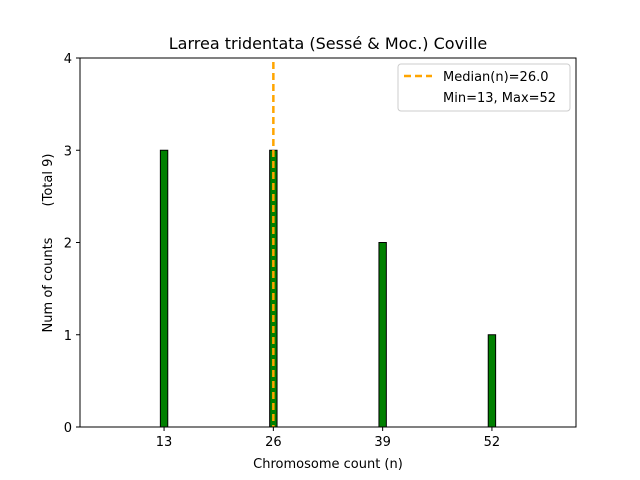 The image size is (640, 480). I want to click on x-tick-label-13: 13, so click(164, 442).